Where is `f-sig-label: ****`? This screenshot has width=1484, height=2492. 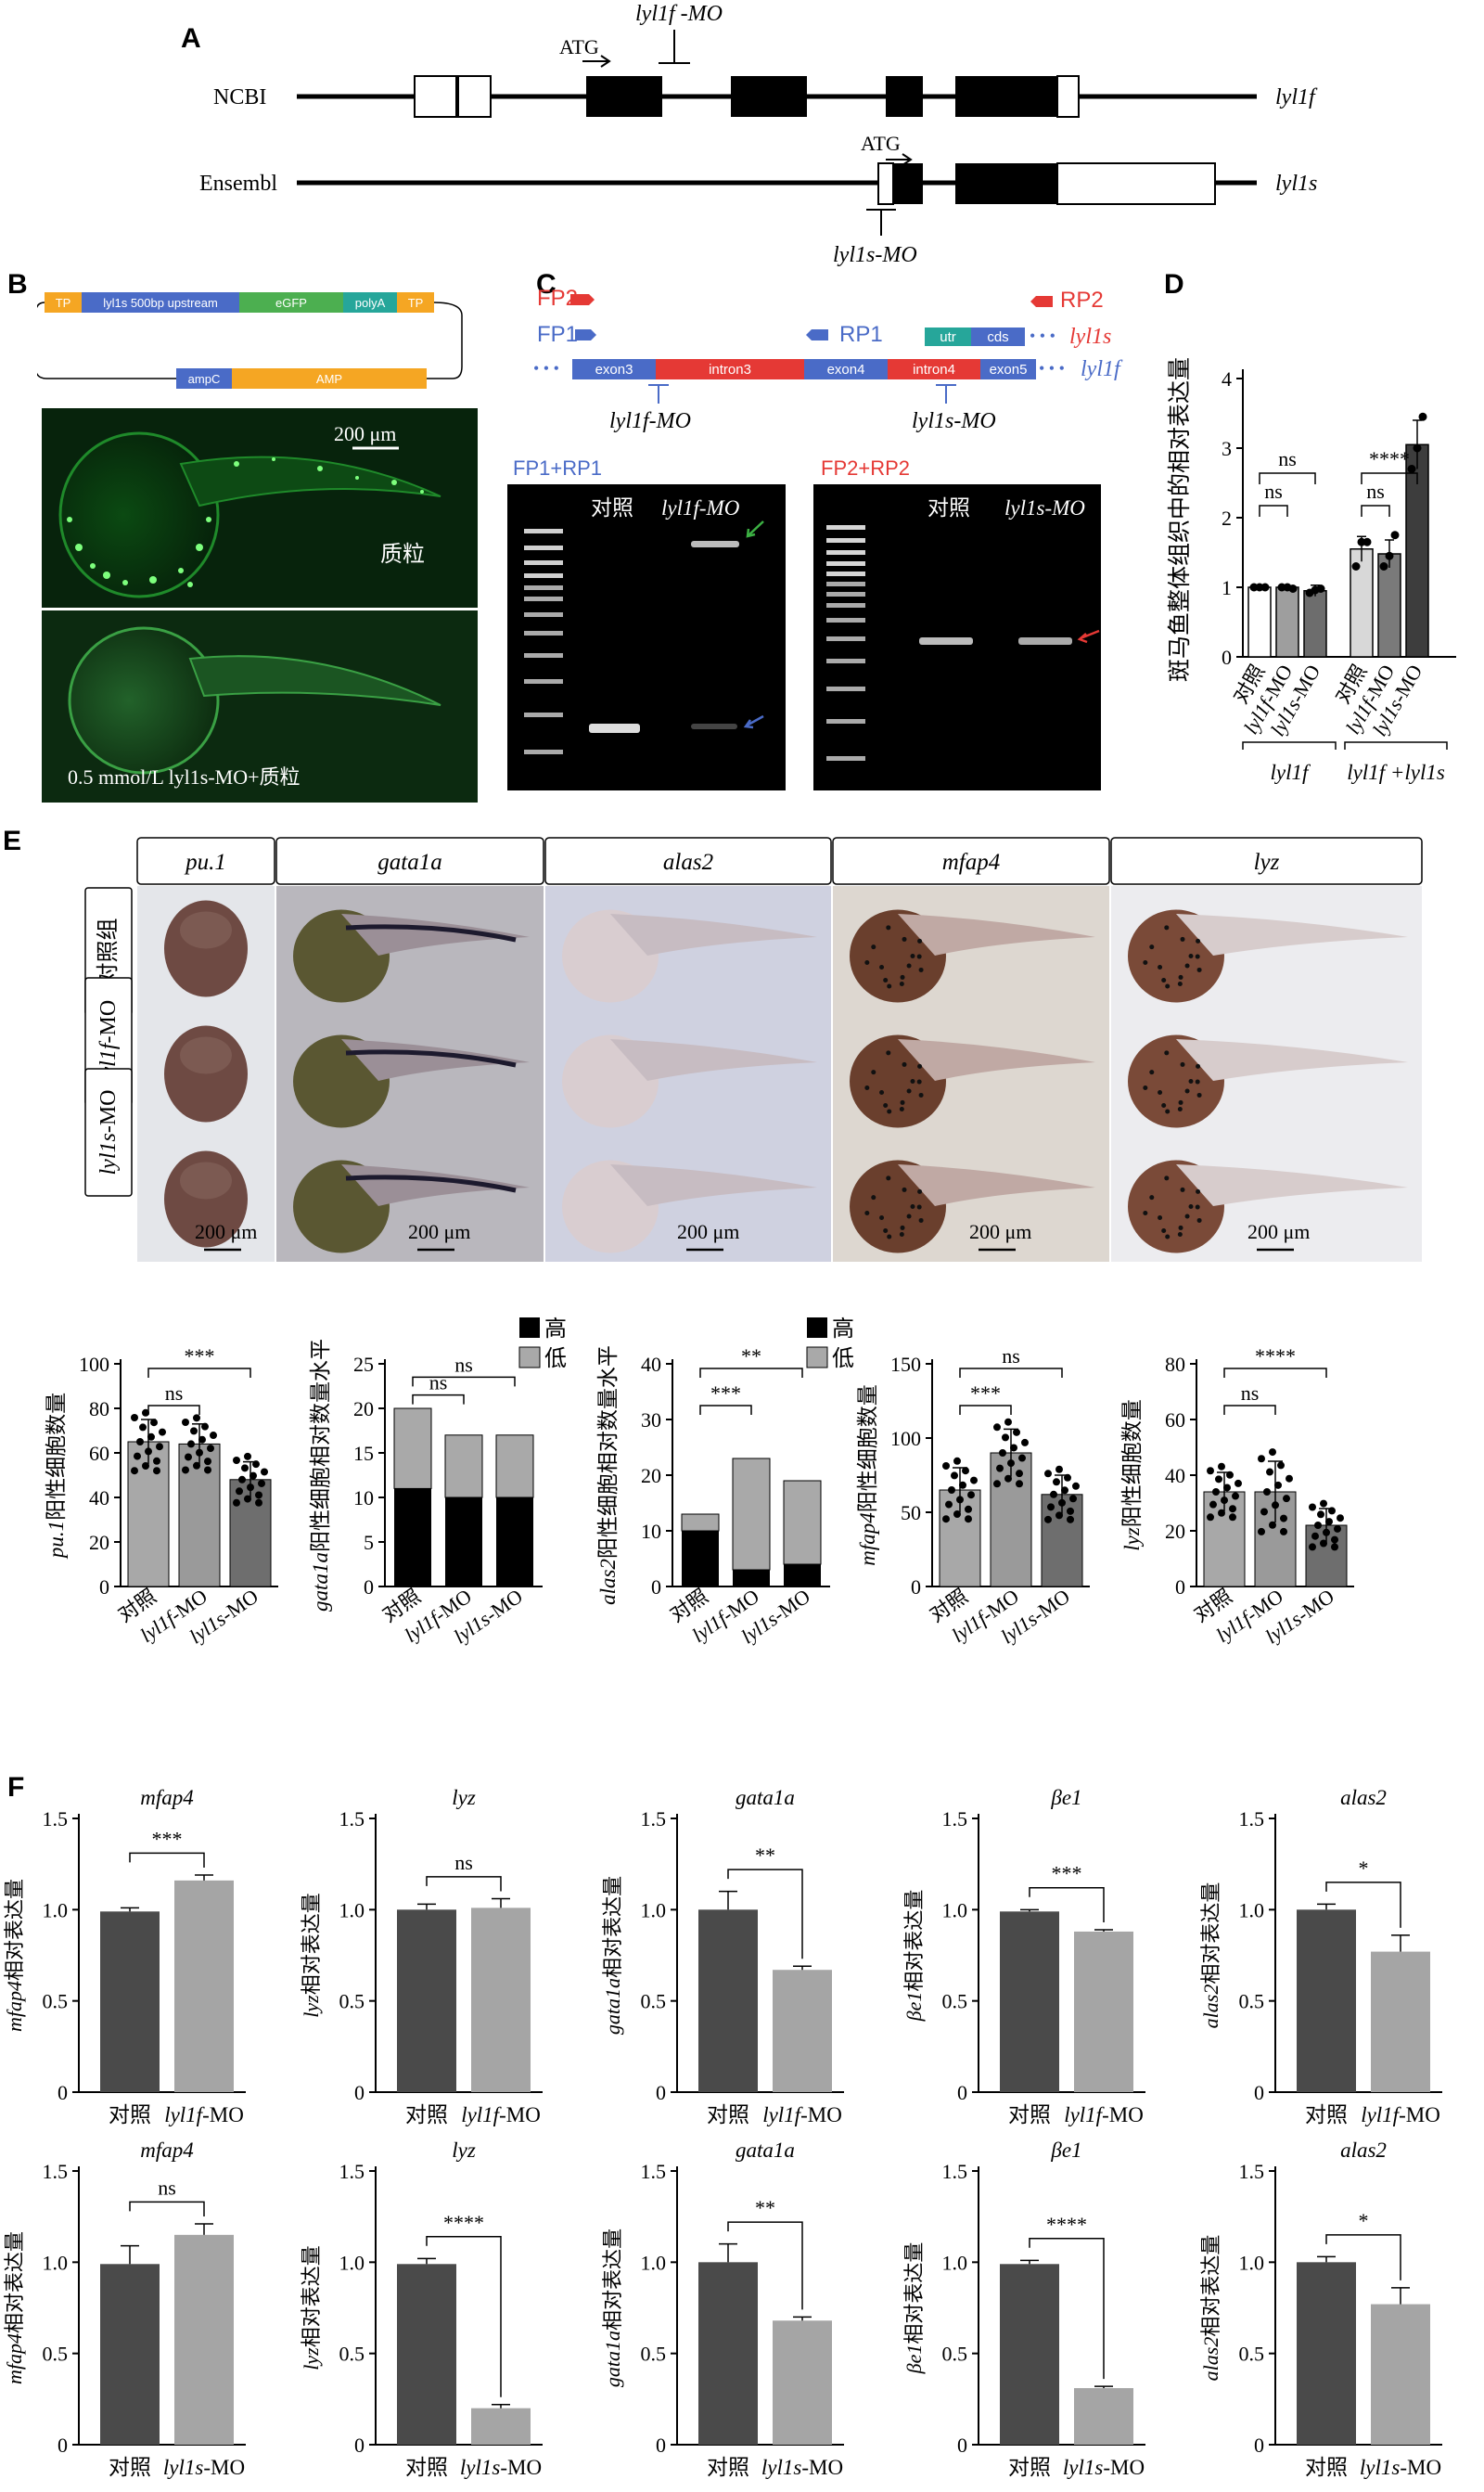 f-sig-label: **** is located at coordinates (463, 2222).